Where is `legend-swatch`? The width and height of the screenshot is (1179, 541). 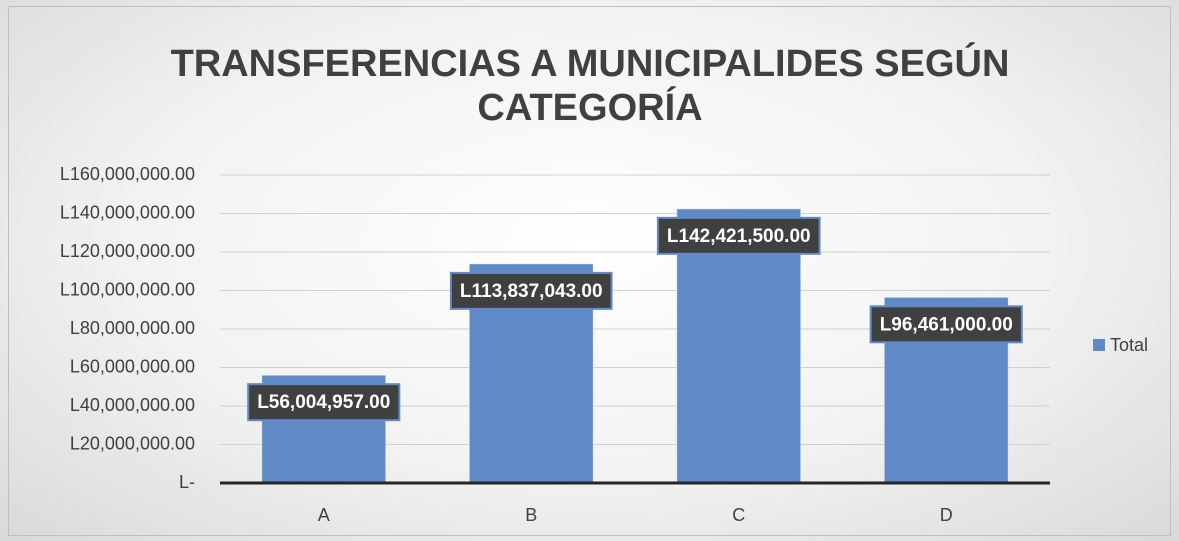
legend-swatch is located at coordinates (1099, 345).